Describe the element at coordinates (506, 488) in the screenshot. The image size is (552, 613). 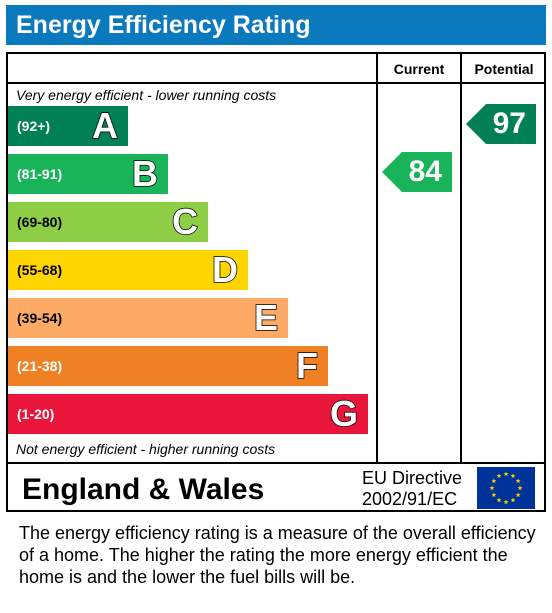
I see `eu-flag-icon` at that location.